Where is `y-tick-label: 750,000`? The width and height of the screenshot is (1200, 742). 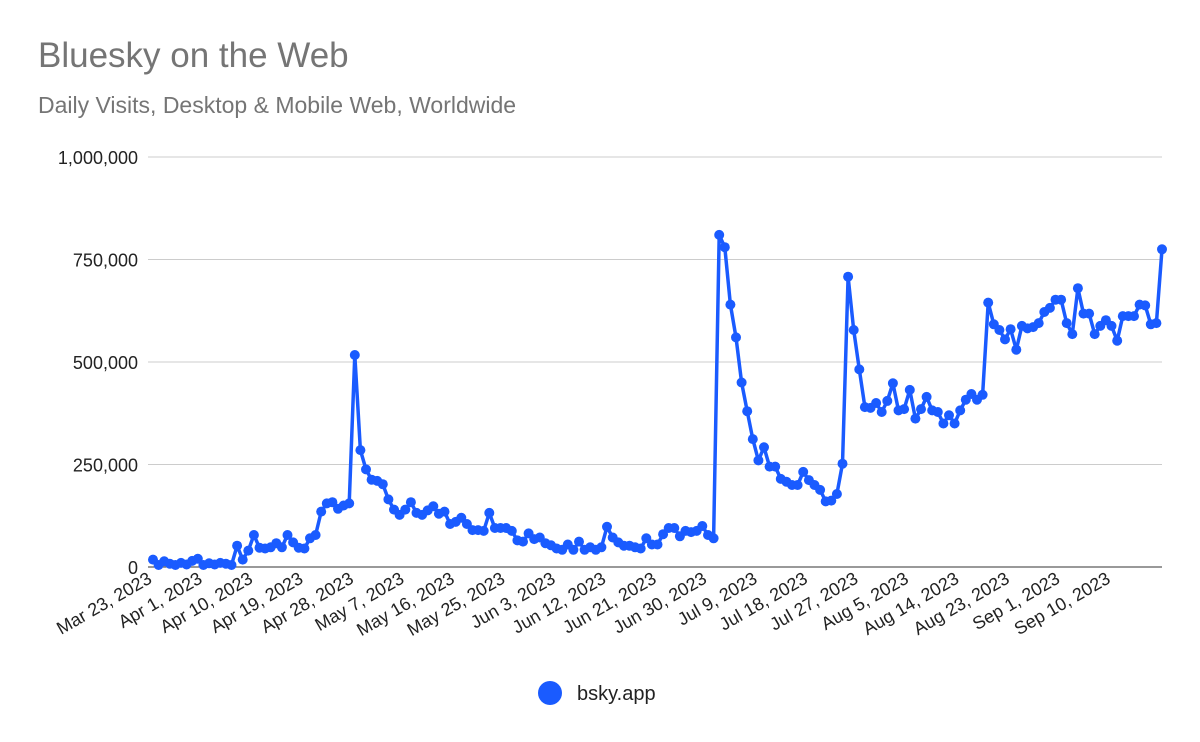 y-tick-label: 750,000 is located at coordinates (105, 261).